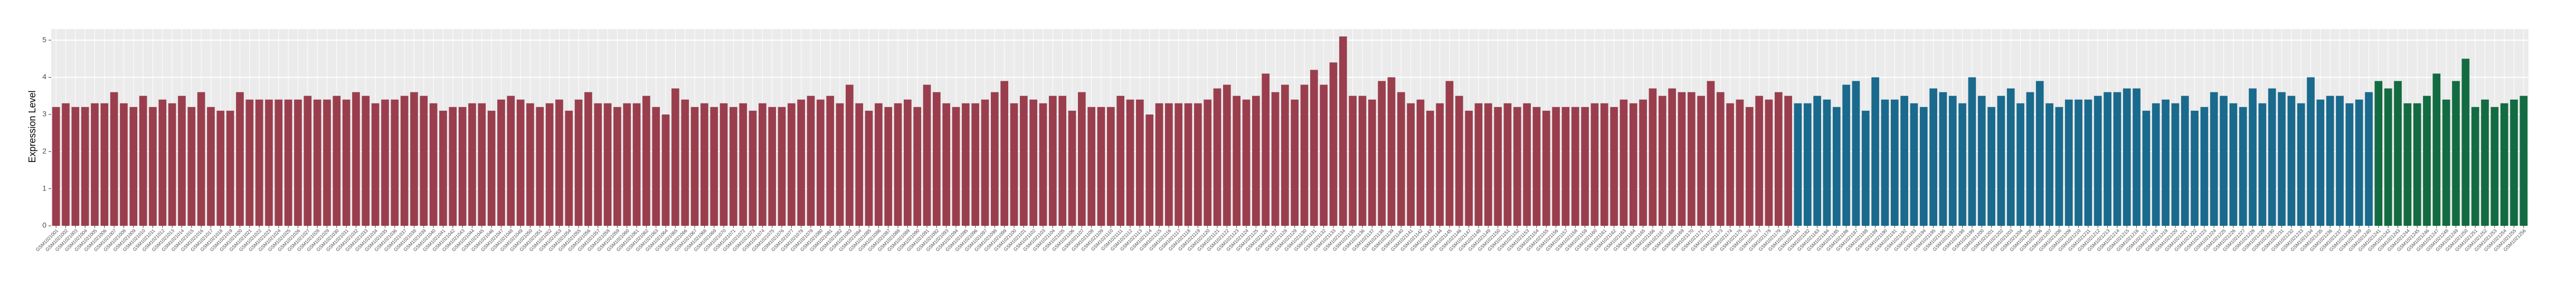 This screenshot has width=2576, height=306. I want to click on y-tick-label: 4, so click(44, 77).